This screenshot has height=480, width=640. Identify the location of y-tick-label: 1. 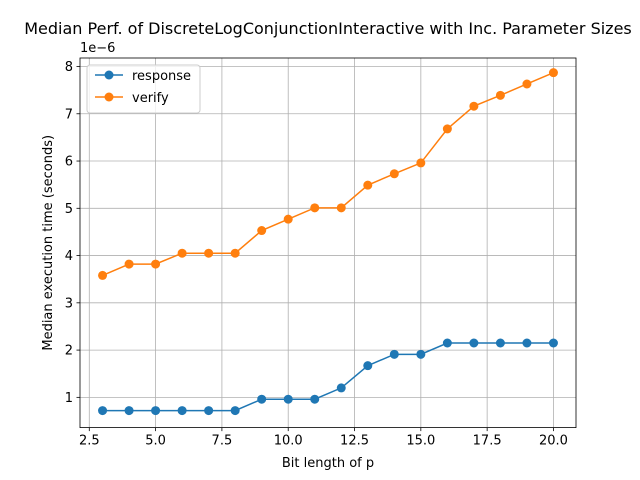
(69, 398).